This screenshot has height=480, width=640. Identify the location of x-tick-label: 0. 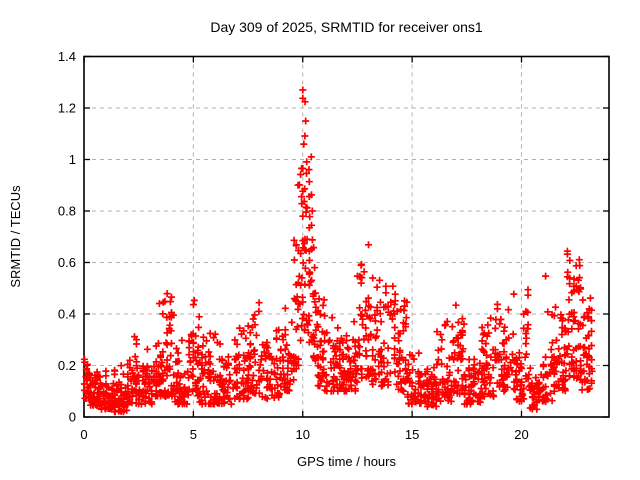
(83, 434).